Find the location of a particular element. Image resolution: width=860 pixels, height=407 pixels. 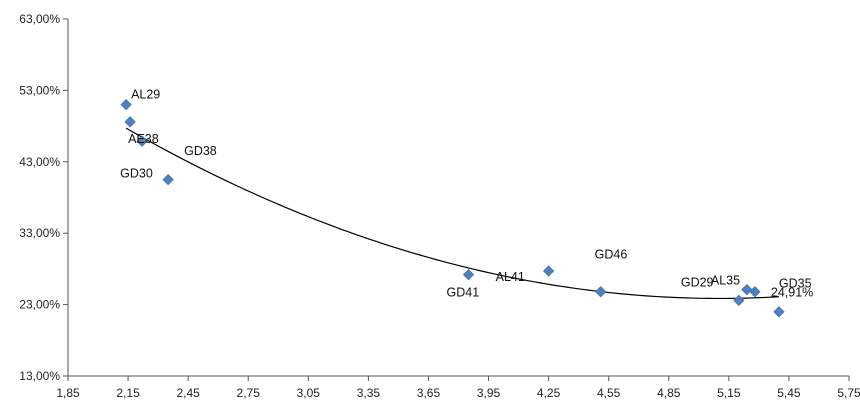

point-label: AL41 is located at coordinates (510, 277).